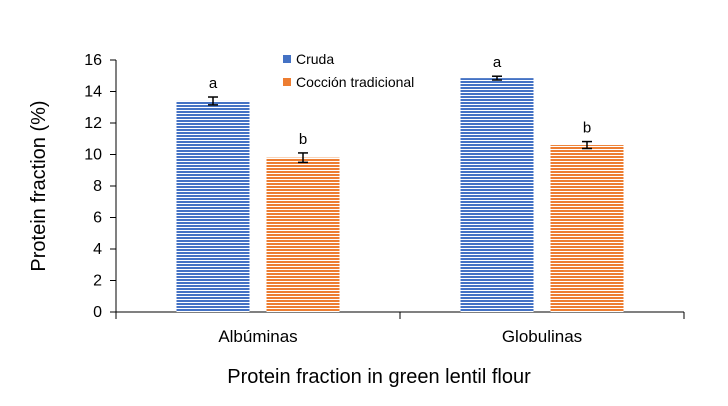 The height and width of the screenshot is (406, 728). Describe the element at coordinates (97, 186) in the screenshot. I see `y-tick-label: 8` at that location.